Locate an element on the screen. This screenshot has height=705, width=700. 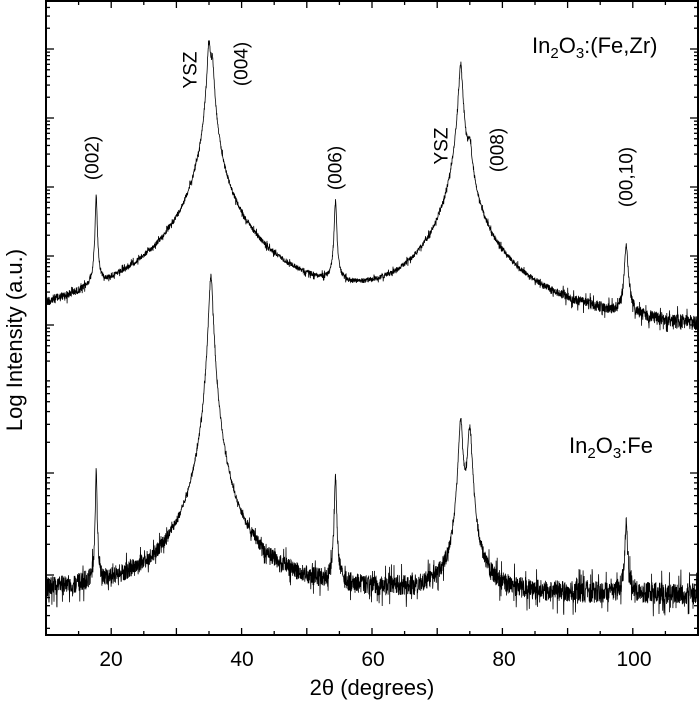
peak-label-008: (008) is located at coordinates (498, 150).